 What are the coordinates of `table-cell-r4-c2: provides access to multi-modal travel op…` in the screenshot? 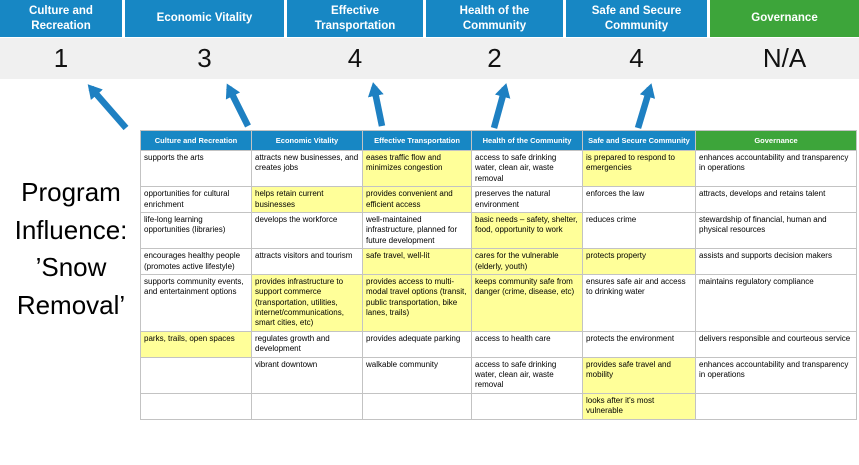 It's located at (417, 302).